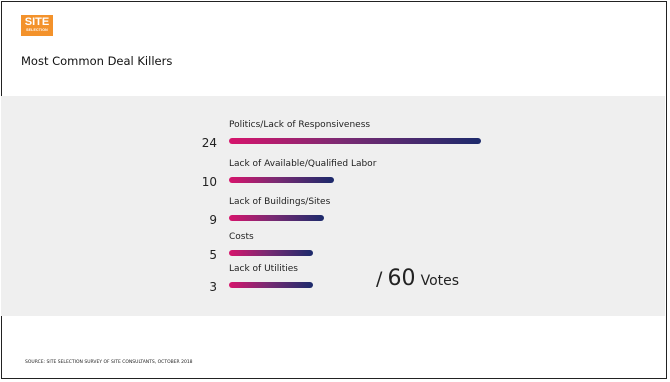 This screenshot has width=670, height=382. I want to click on site-selection-logo: SITE SELECTION, so click(37, 25).